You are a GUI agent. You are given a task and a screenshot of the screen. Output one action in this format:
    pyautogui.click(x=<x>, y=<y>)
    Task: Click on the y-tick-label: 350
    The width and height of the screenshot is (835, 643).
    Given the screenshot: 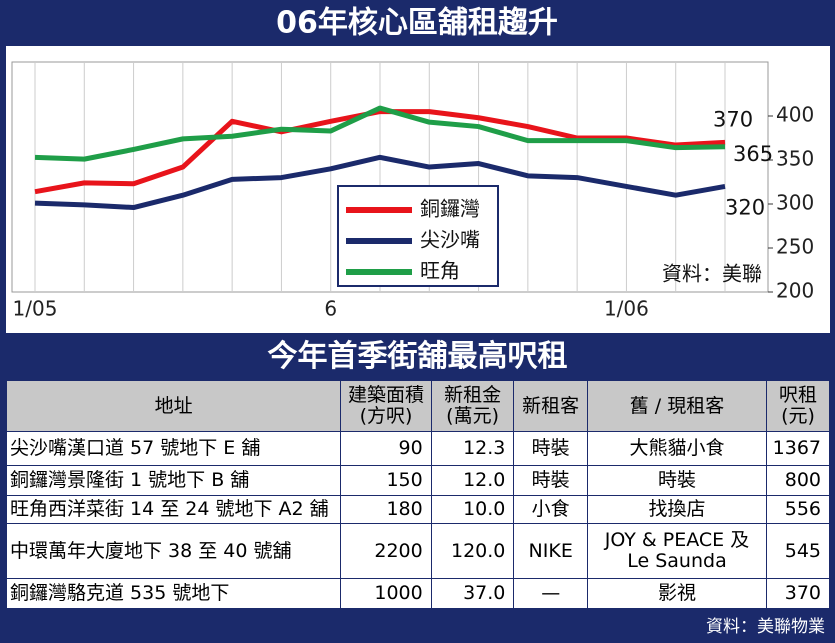 What is the action you would take?
    pyautogui.click(x=795, y=159)
    